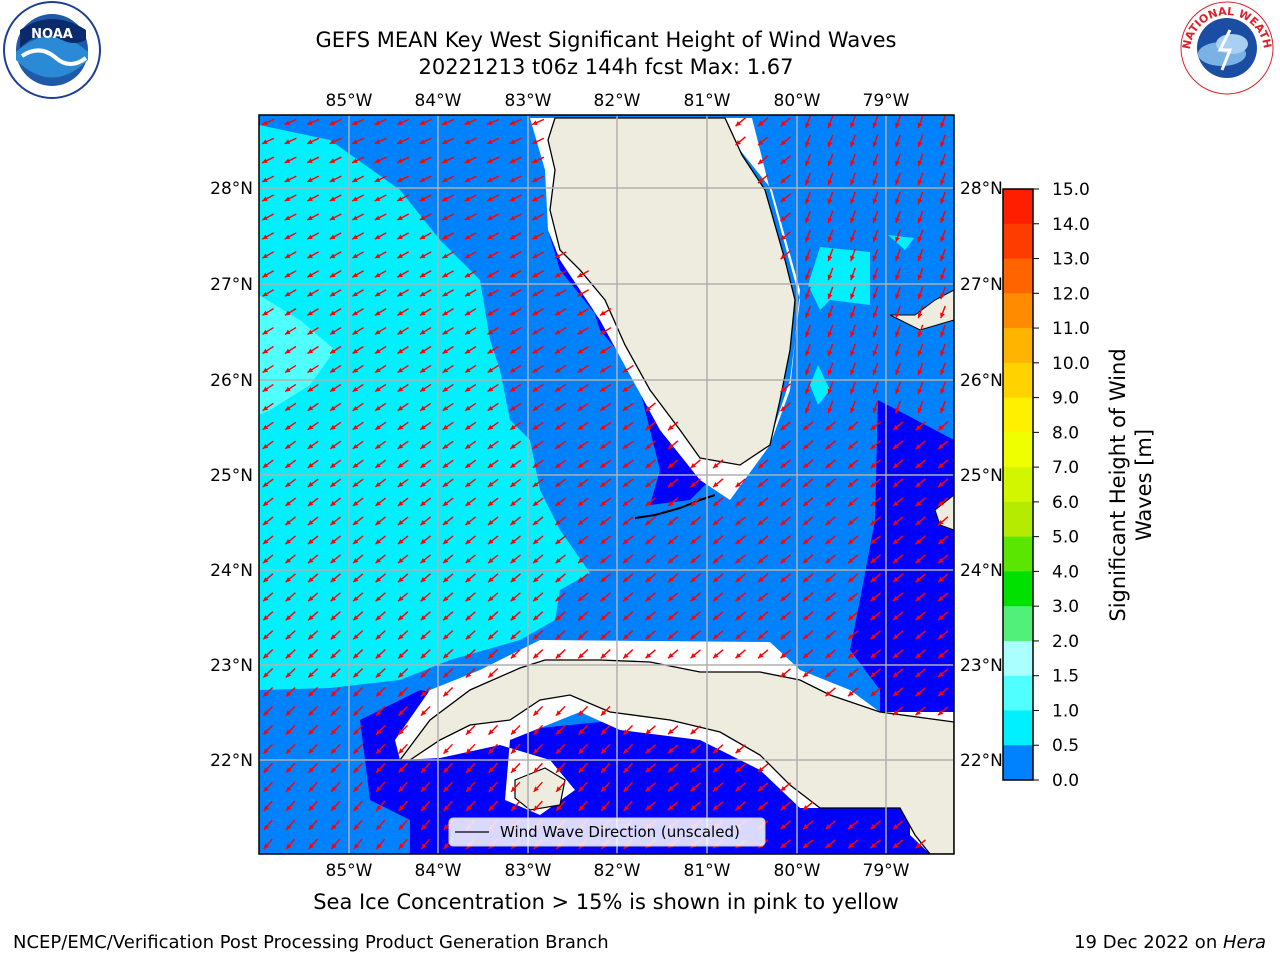  Describe the element at coordinates (1071, 225) in the screenshot. I see `colorbar-tick-label: 14.0` at that location.